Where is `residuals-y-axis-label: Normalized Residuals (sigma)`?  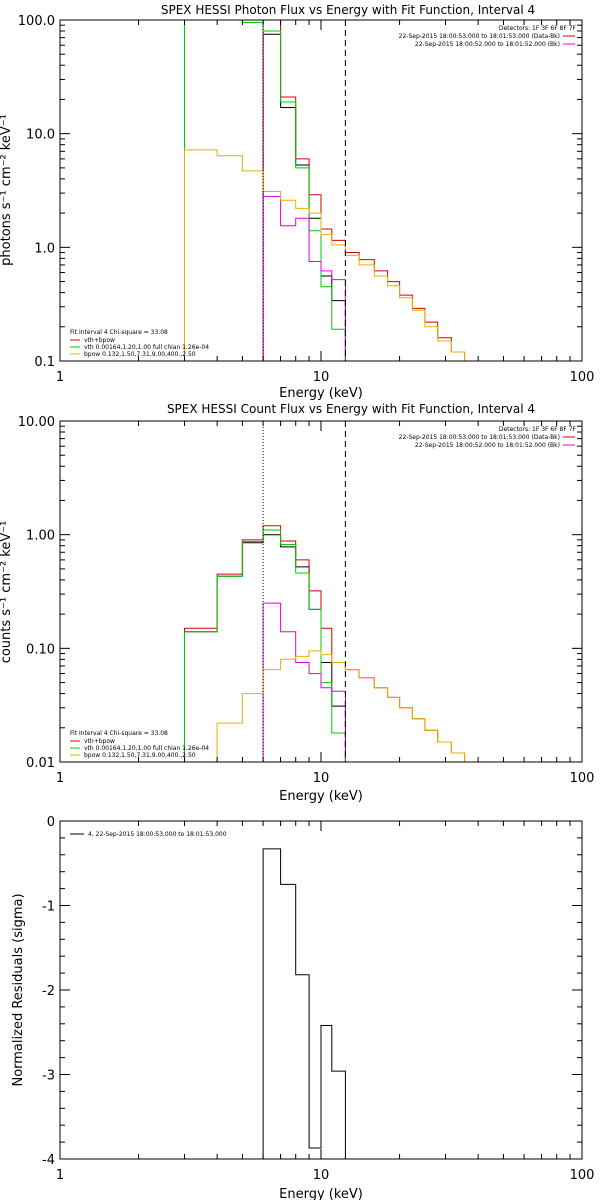 residuals-y-axis-label: Normalized Residuals (sigma) is located at coordinates (18, 989).